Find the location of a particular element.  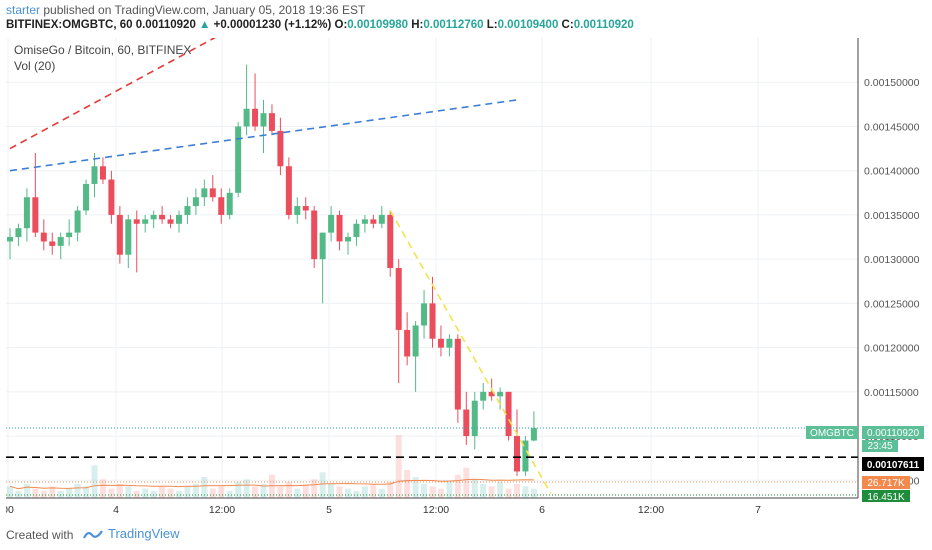

level-badge-bg is located at coordinates (893, 464).